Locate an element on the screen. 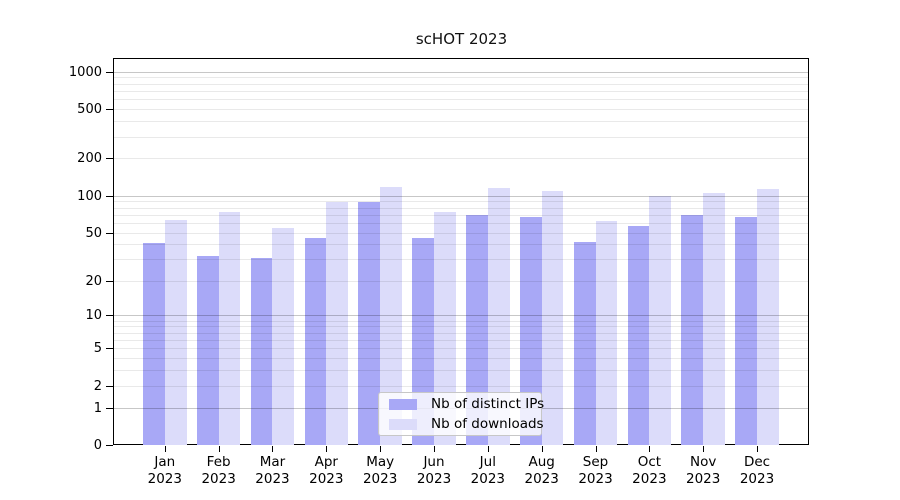 This screenshot has height=500, width=900. x-tick-jun is located at coordinates (434, 449).